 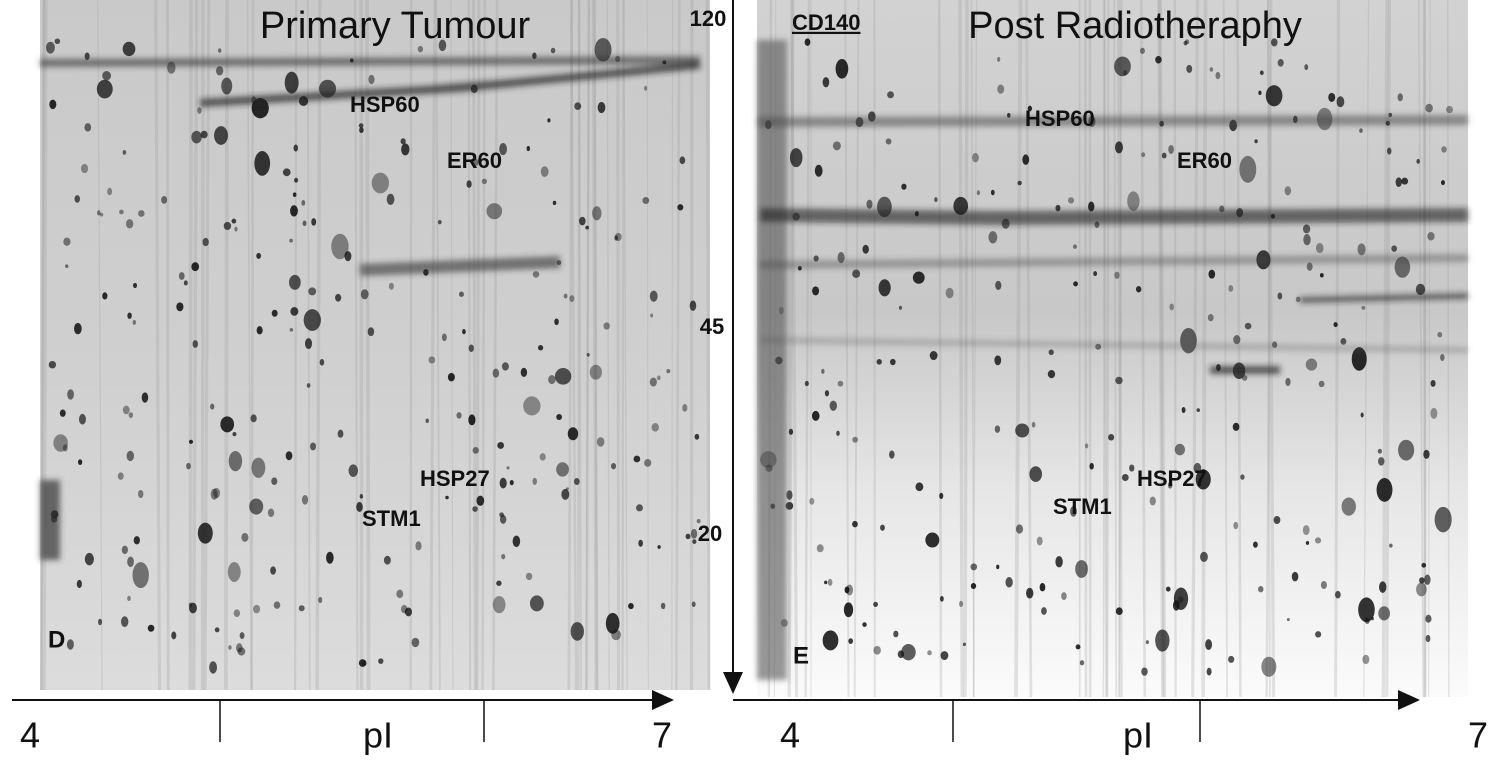 What do you see at coordinates (1478, 735) in the screenshot?
I see `x-tick-label: 7` at bounding box center [1478, 735].